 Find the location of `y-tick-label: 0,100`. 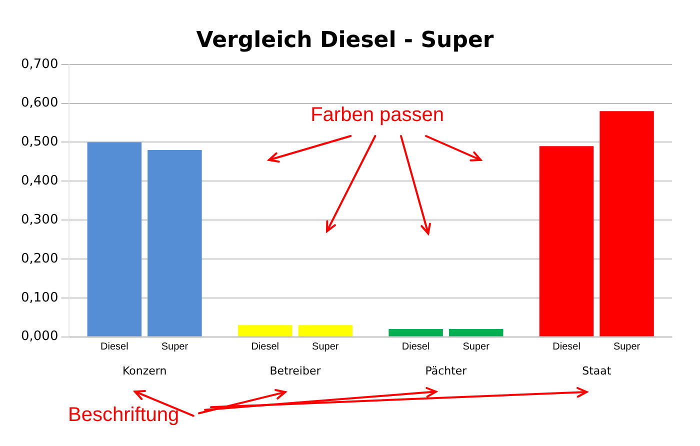

y-tick-label: 0,100 is located at coordinates (39, 298).